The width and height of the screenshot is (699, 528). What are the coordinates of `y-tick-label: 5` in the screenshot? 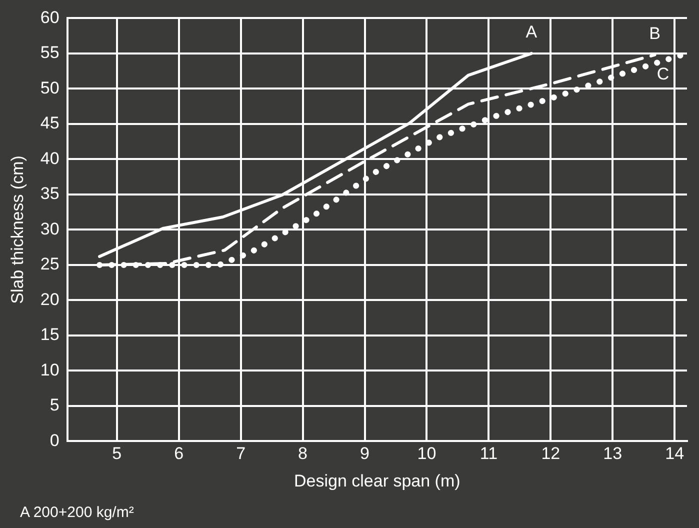 It's located at (55, 405).